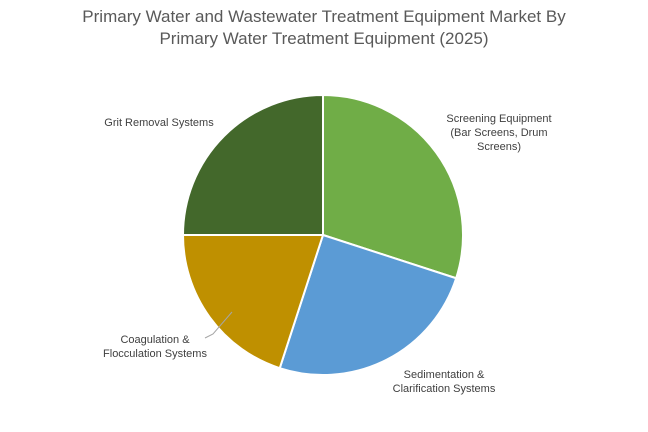 The width and height of the screenshot is (648, 432). What do you see at coordinates (444, 375) in the screenshot?
I see `data-label-sedimentation-clarification-line-1: Sedimentation &` at bounding box center [444, 375].